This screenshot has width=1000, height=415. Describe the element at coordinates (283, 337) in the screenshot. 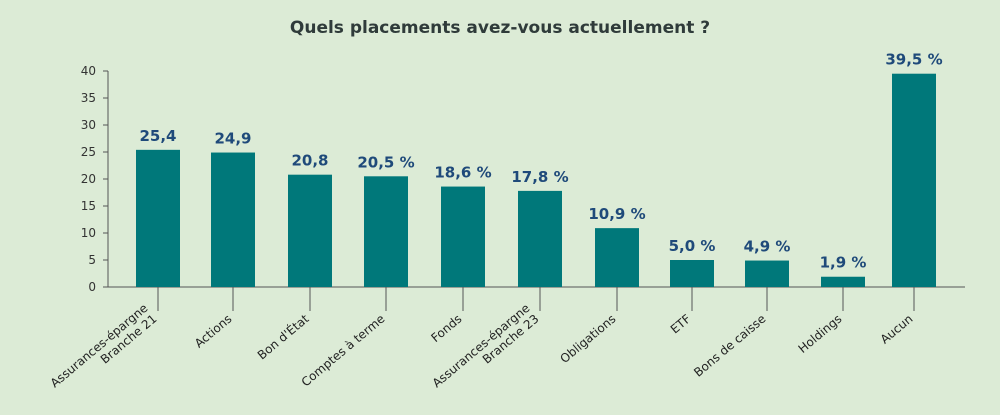

I see `x-tick-label: Bon d'État` at that location.